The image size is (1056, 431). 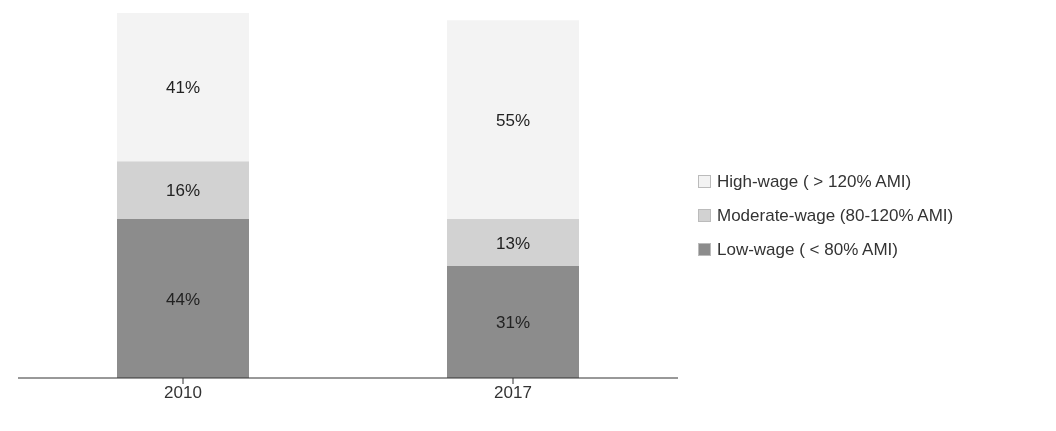 I want to click on data-label: 13%, so click(x=513, y=243).